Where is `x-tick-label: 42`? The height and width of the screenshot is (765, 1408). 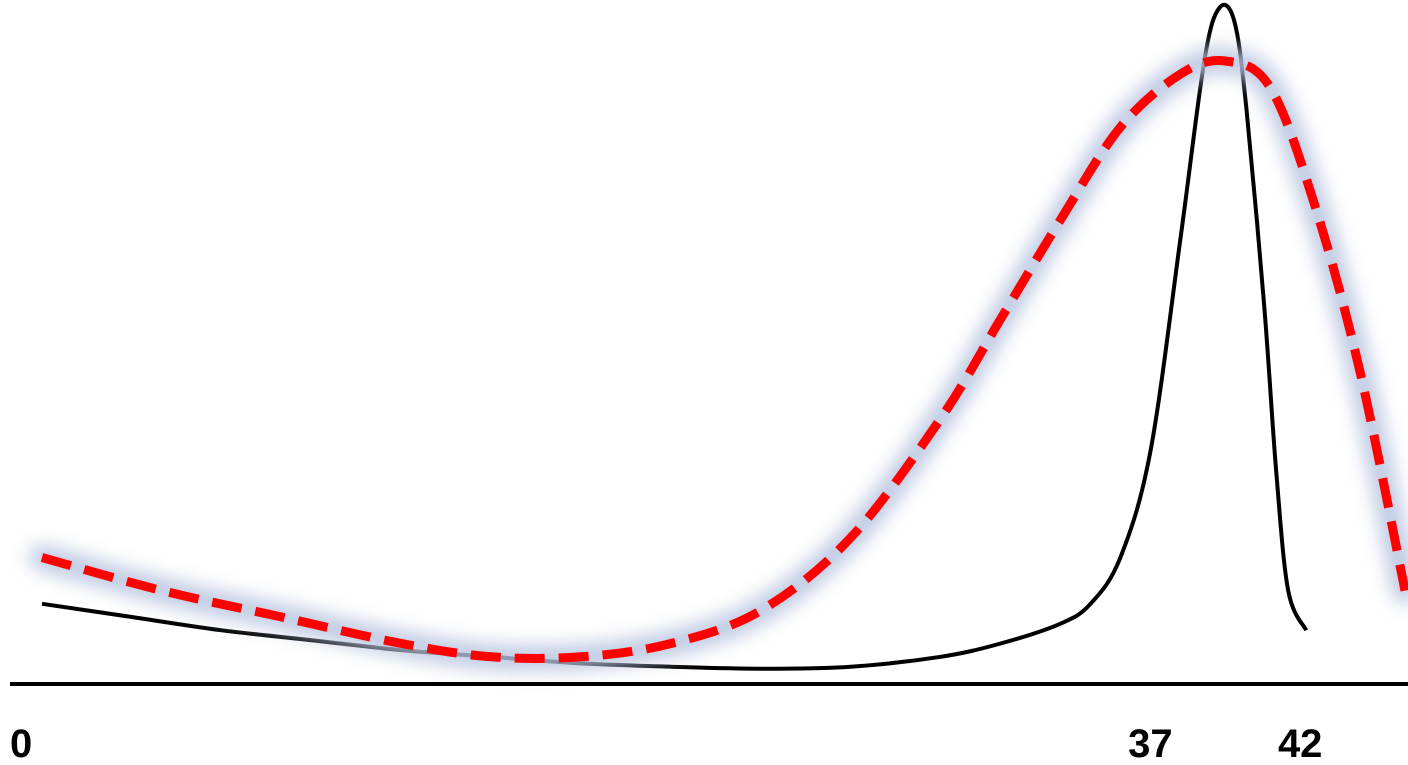
x-tick-label: 42 is located at coordinates (1300, 743).